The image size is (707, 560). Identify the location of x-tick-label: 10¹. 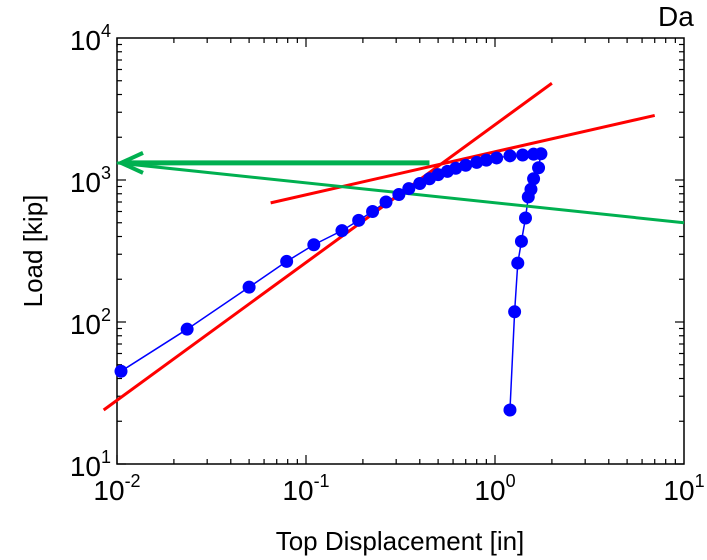
(683, 488).